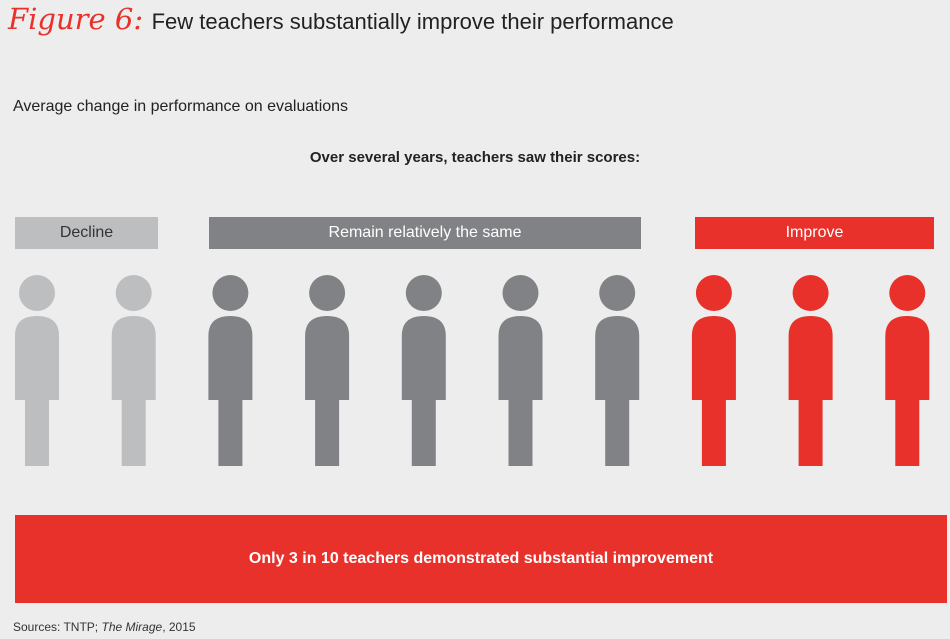 The height and width of the screenshot is (639, 950). Describe the element at coordinates (179, 627) in the screenshot. I see `sources-suffix: , 2015` at that location.